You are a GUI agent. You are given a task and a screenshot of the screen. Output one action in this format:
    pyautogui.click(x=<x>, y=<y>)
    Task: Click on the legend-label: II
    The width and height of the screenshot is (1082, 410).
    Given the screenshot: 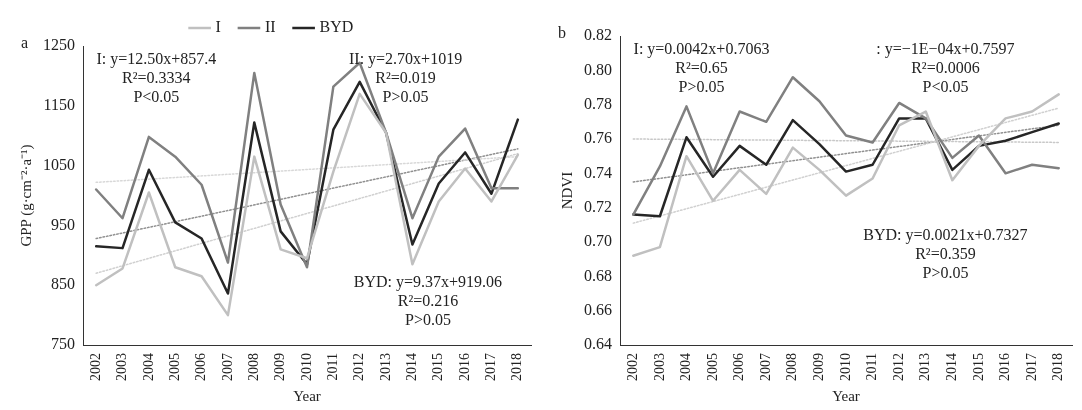 What is the action you would take?
    pyautogui.click(x=270, y=27)
    